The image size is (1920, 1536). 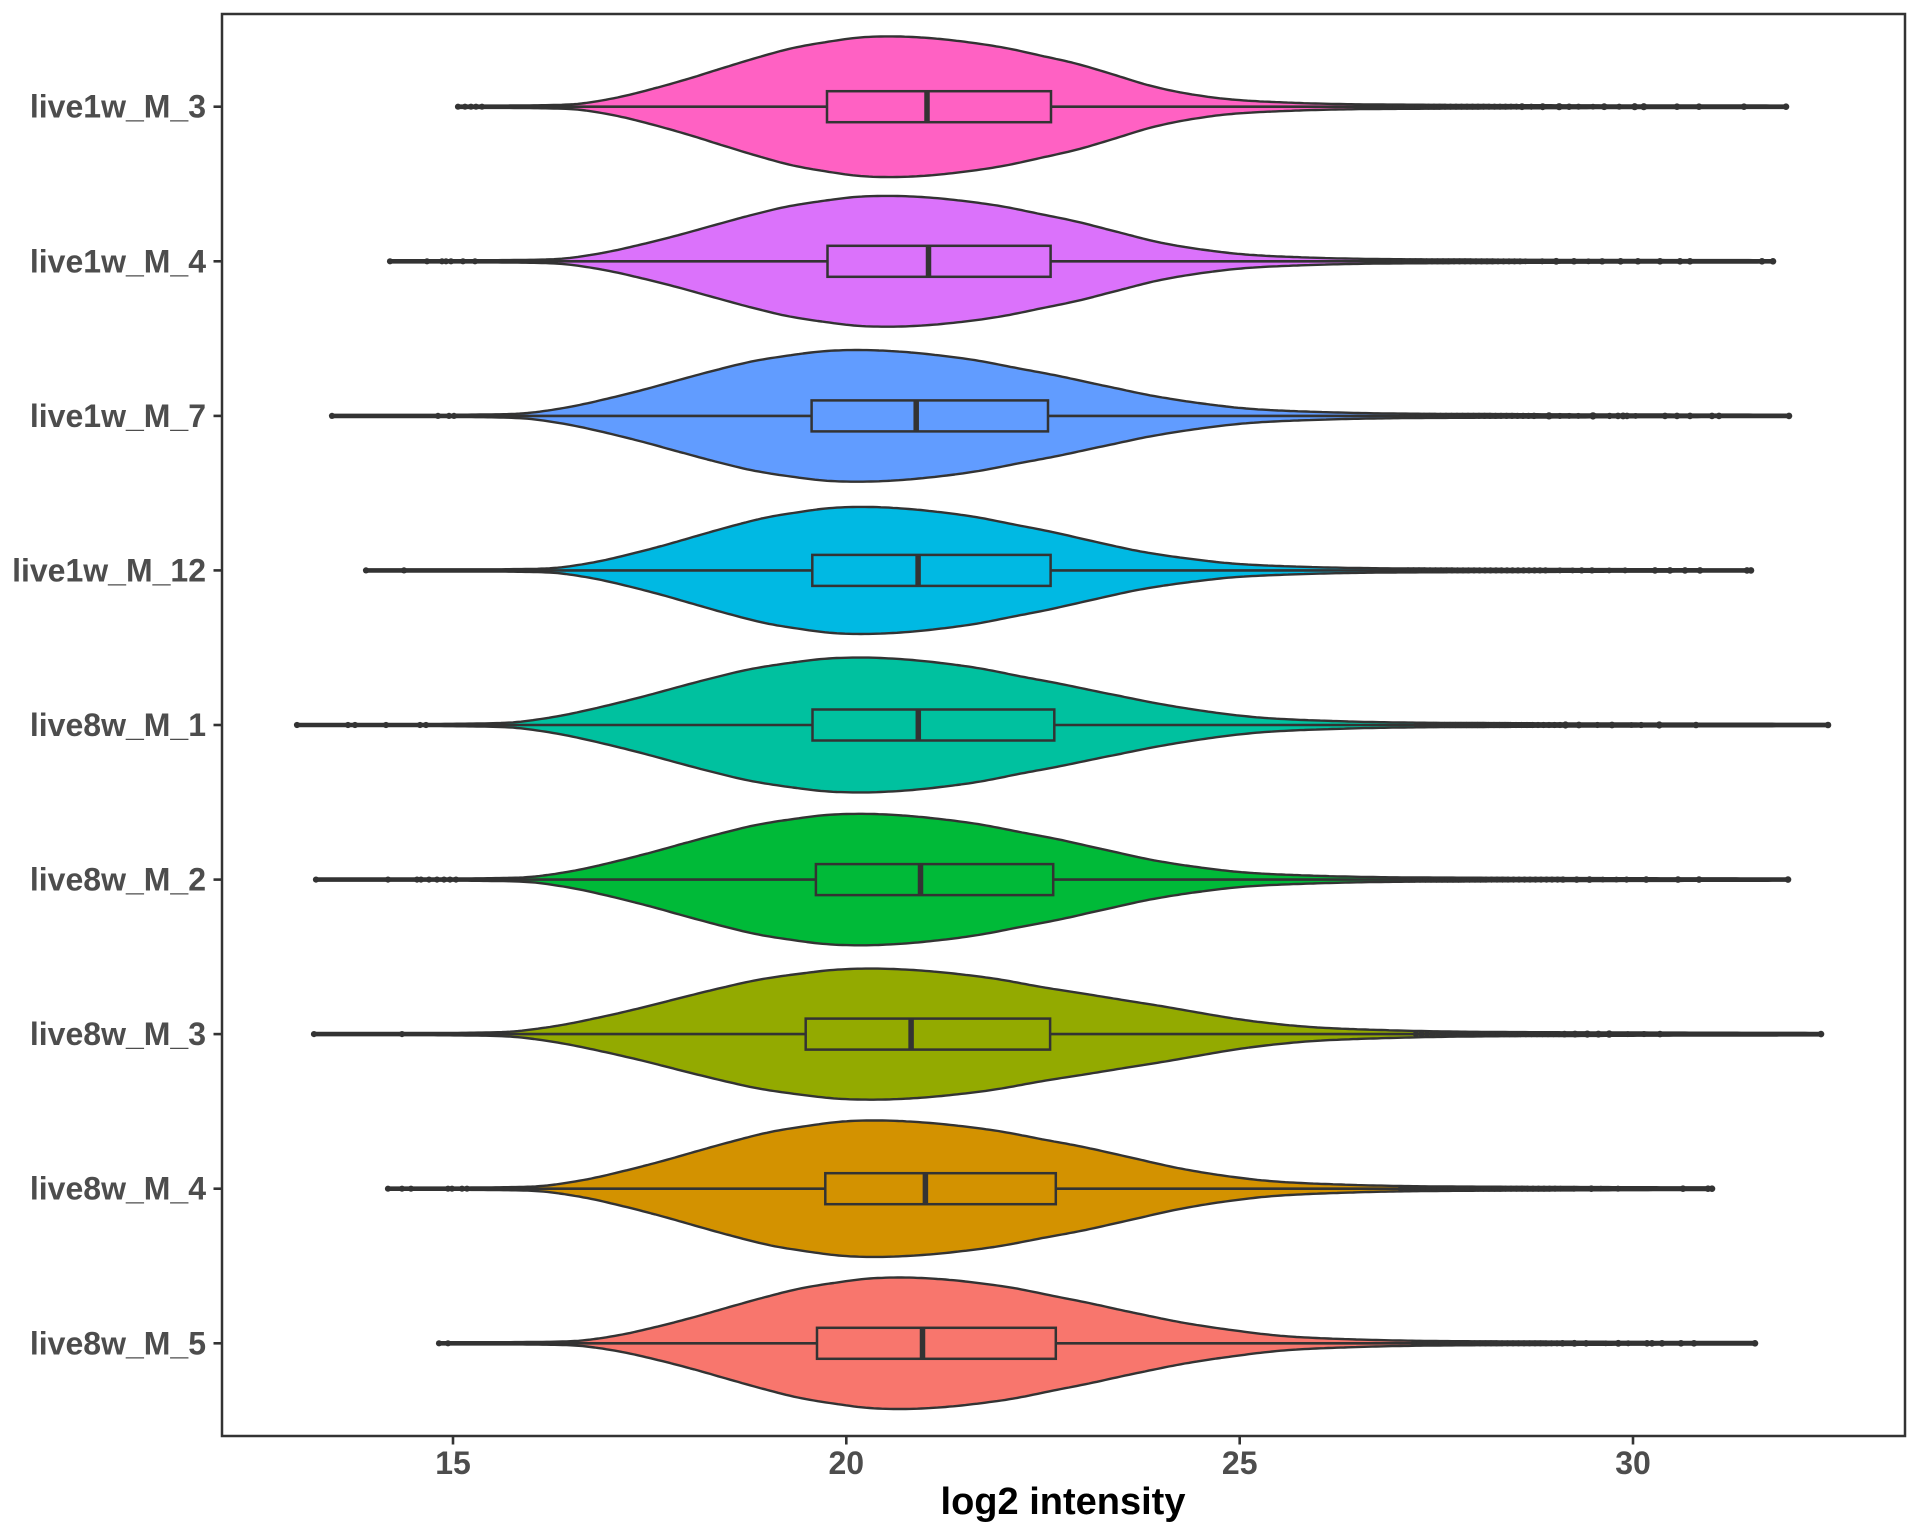 What do you see at coordinates (118, 1189) in the screenshot?
I see `svg-text: live8w_M_4` at bounding box center [118, 1189].